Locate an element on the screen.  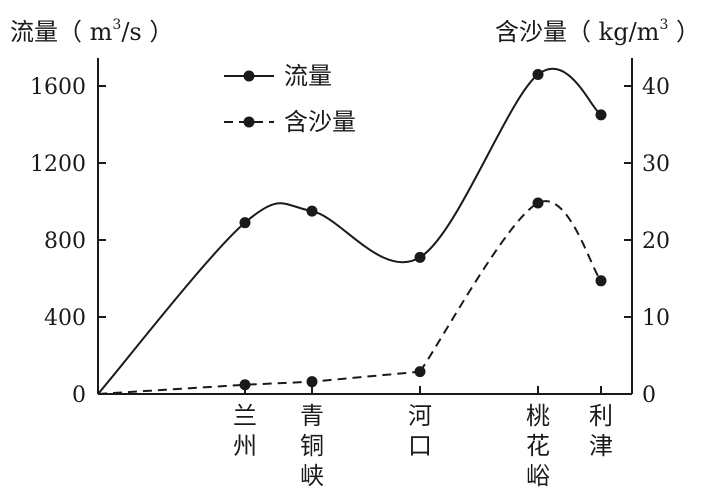
category-label: 桃花峪 is located at coordinates (538, 446).